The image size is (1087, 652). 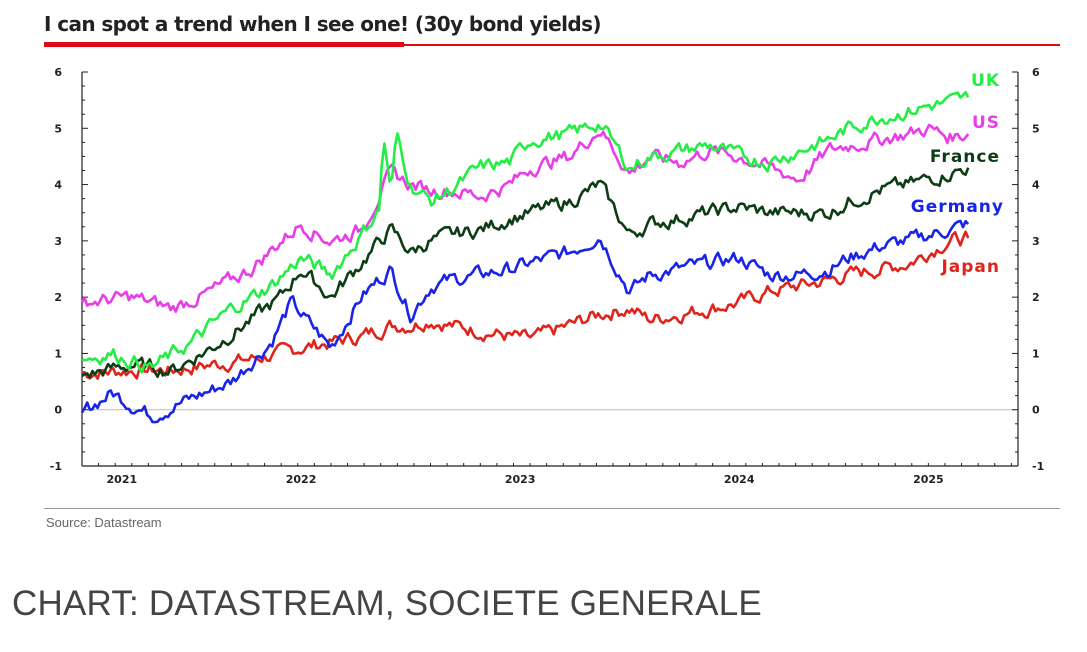 What do you see at coordinates (520, 479) in the screenshot?
I see `x-tick-label: 2023` at bounding box center [520, 479].